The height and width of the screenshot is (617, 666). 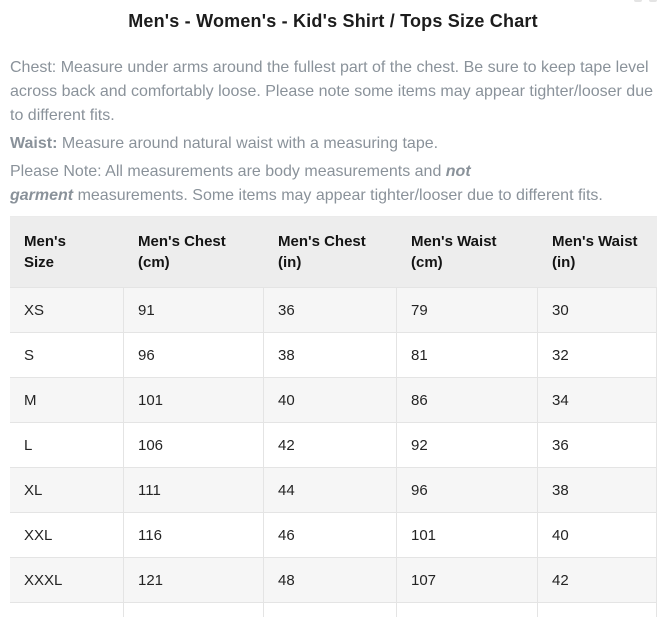 What do you see at coordinates (194, 252) in the screenshot?
I see `header-cell: Men's Chest (cm)` at bounding box center [194, 252].